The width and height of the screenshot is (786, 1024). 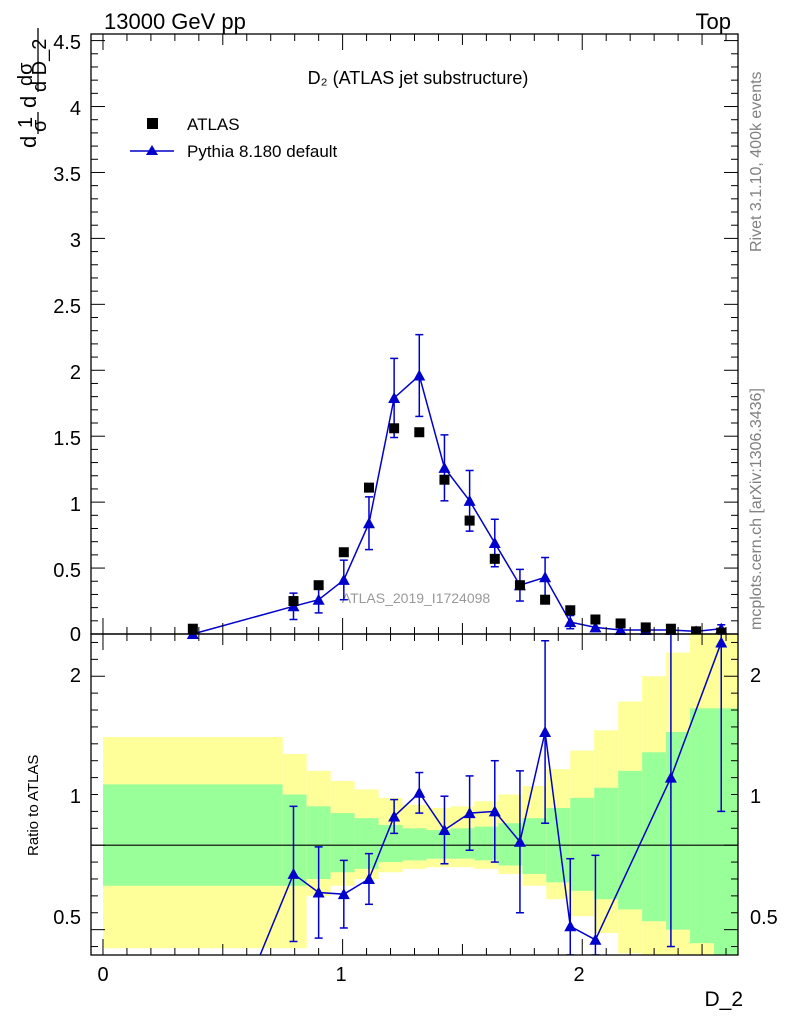 What do you see at coordinates (152, 150) in the screenshot?
I see `legend-pythia-marker` at bounding box center [152, 150].